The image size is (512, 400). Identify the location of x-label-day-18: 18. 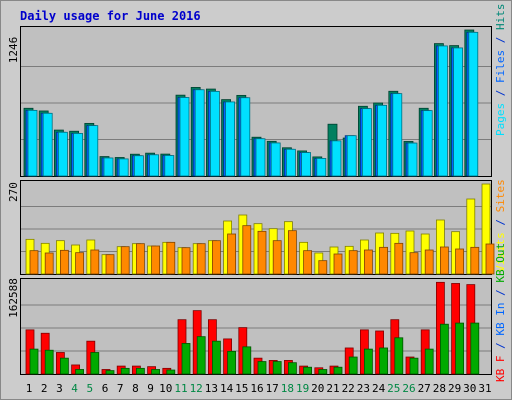
(287, 388).